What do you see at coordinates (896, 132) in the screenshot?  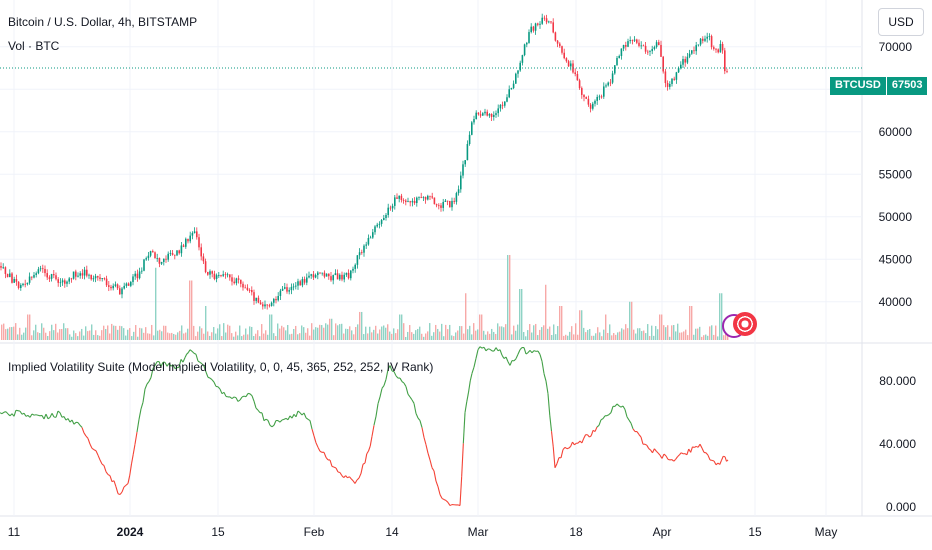 I see `price-axis-tick: 60000` at bounding box center [896, 132].